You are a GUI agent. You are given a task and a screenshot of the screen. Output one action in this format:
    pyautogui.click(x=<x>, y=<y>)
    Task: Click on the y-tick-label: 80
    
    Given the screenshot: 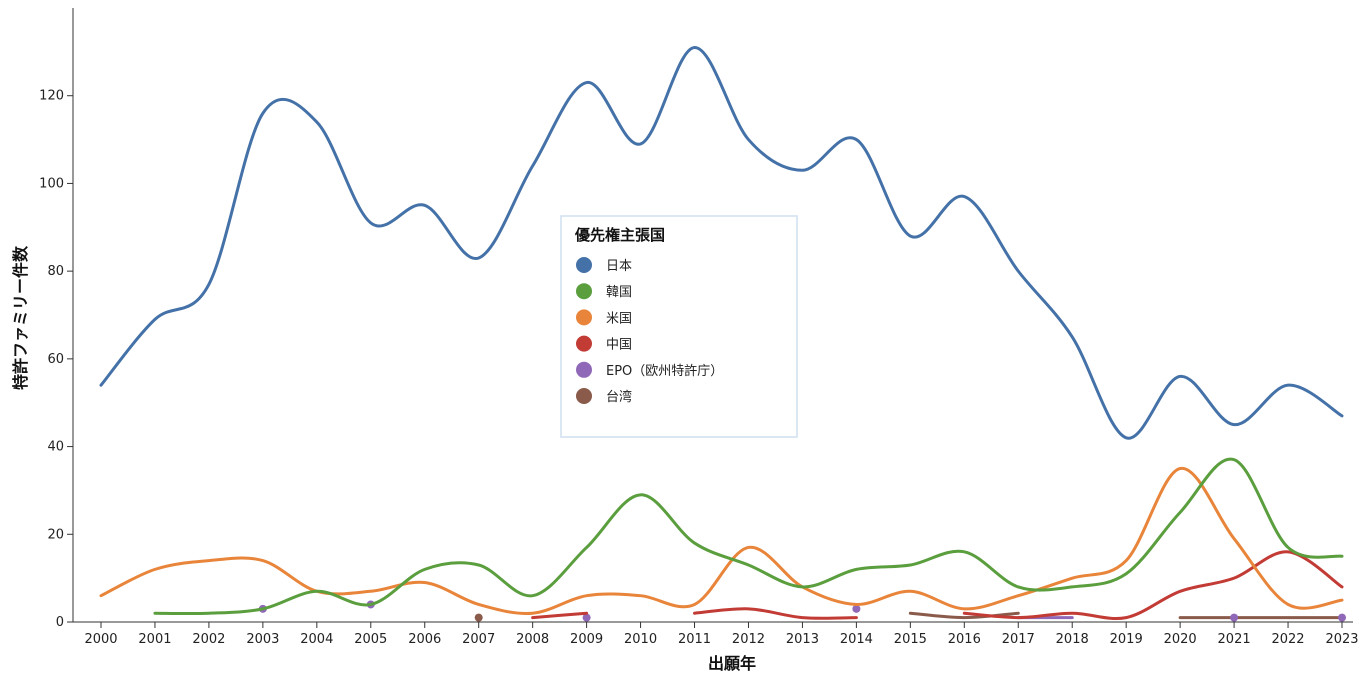 What is the action you would take?
    pyautogui.click(x=55, y=271)
    